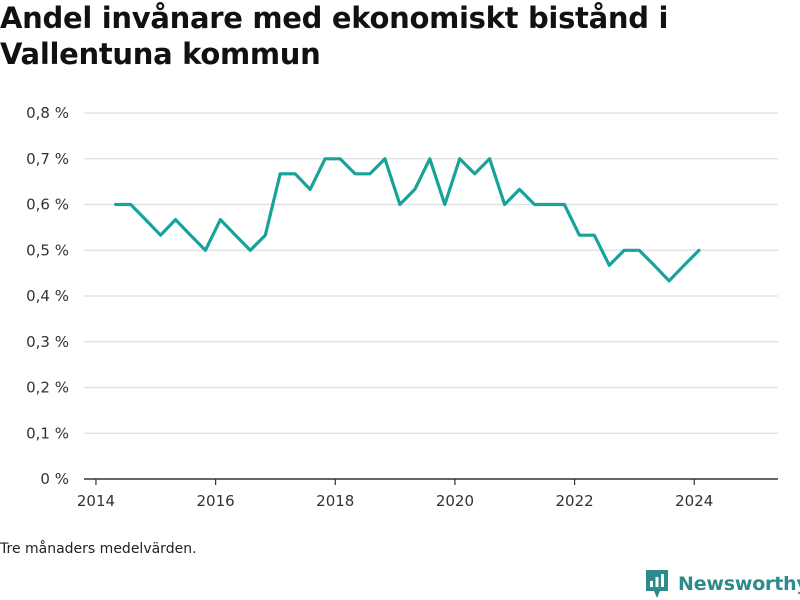 Image resolution: width=800 pixels, height=600 pixels. I want to click on brand-logo: Newsworthy, so click(722, 584).